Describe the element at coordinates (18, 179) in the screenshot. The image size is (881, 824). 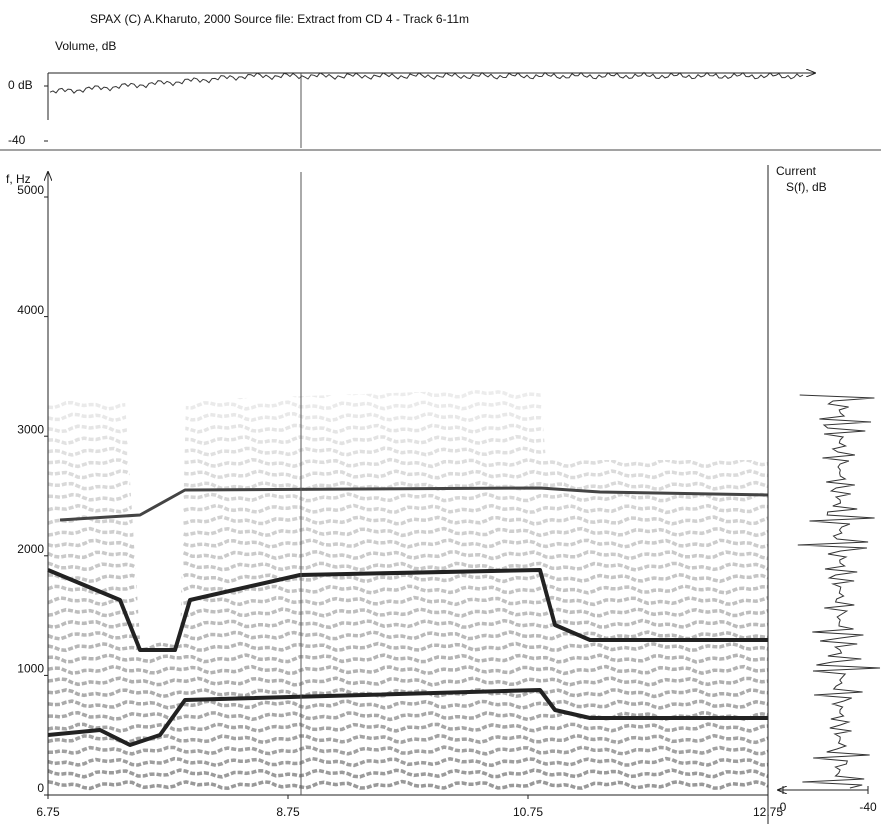
I see `freq-axis-label: f, Hz` at that location.